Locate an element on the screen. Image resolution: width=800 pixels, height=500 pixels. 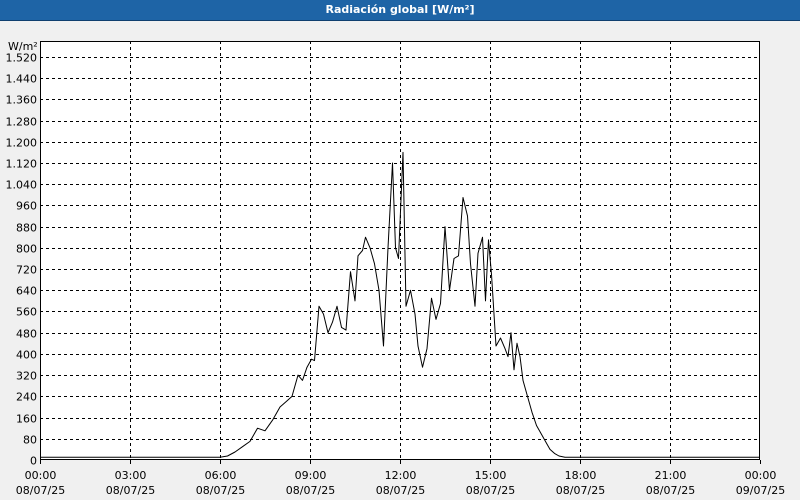
x-tick-time-label: 12:00 is located at coordinates (401, 475).